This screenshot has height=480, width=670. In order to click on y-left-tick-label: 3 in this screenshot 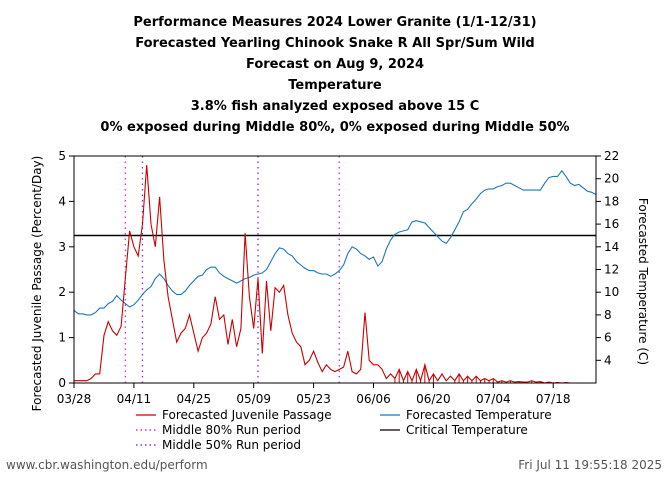, I will do `click(62, 247)`.